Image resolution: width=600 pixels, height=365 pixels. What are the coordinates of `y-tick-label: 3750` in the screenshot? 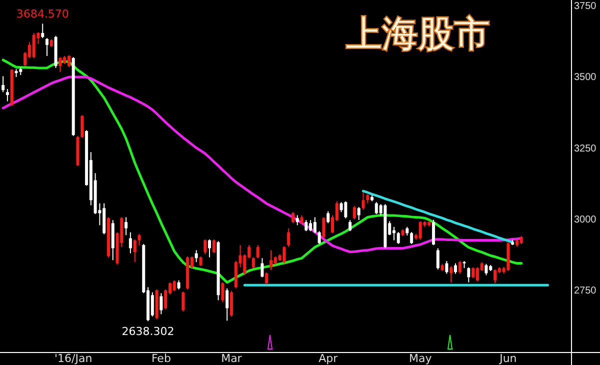 It's located at (585, 6).